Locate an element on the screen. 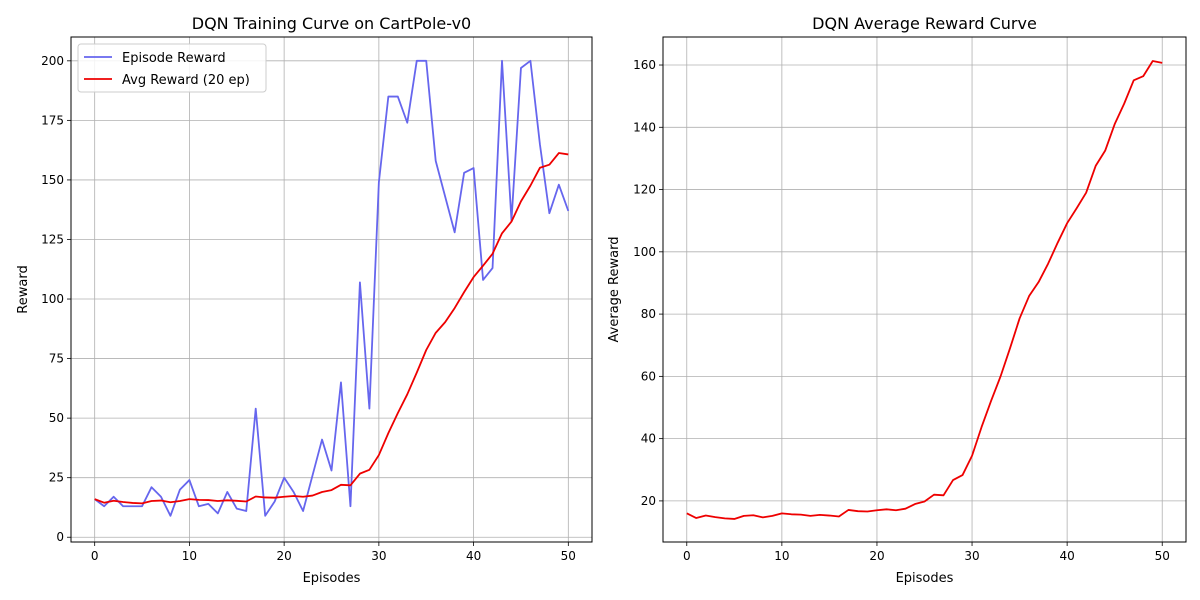 The width and height of the screenshot is (1200, 600). y-tick-label: 80 is located at coordinates (648, 314).